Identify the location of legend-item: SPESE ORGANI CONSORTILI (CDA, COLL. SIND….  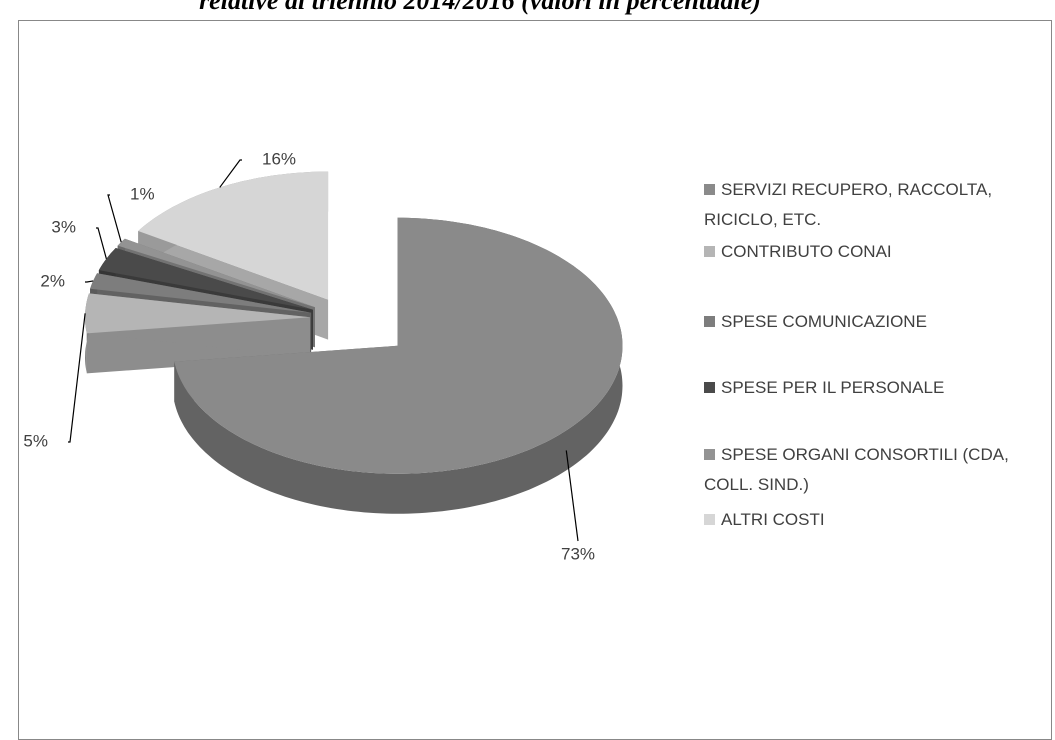
(876, 470).